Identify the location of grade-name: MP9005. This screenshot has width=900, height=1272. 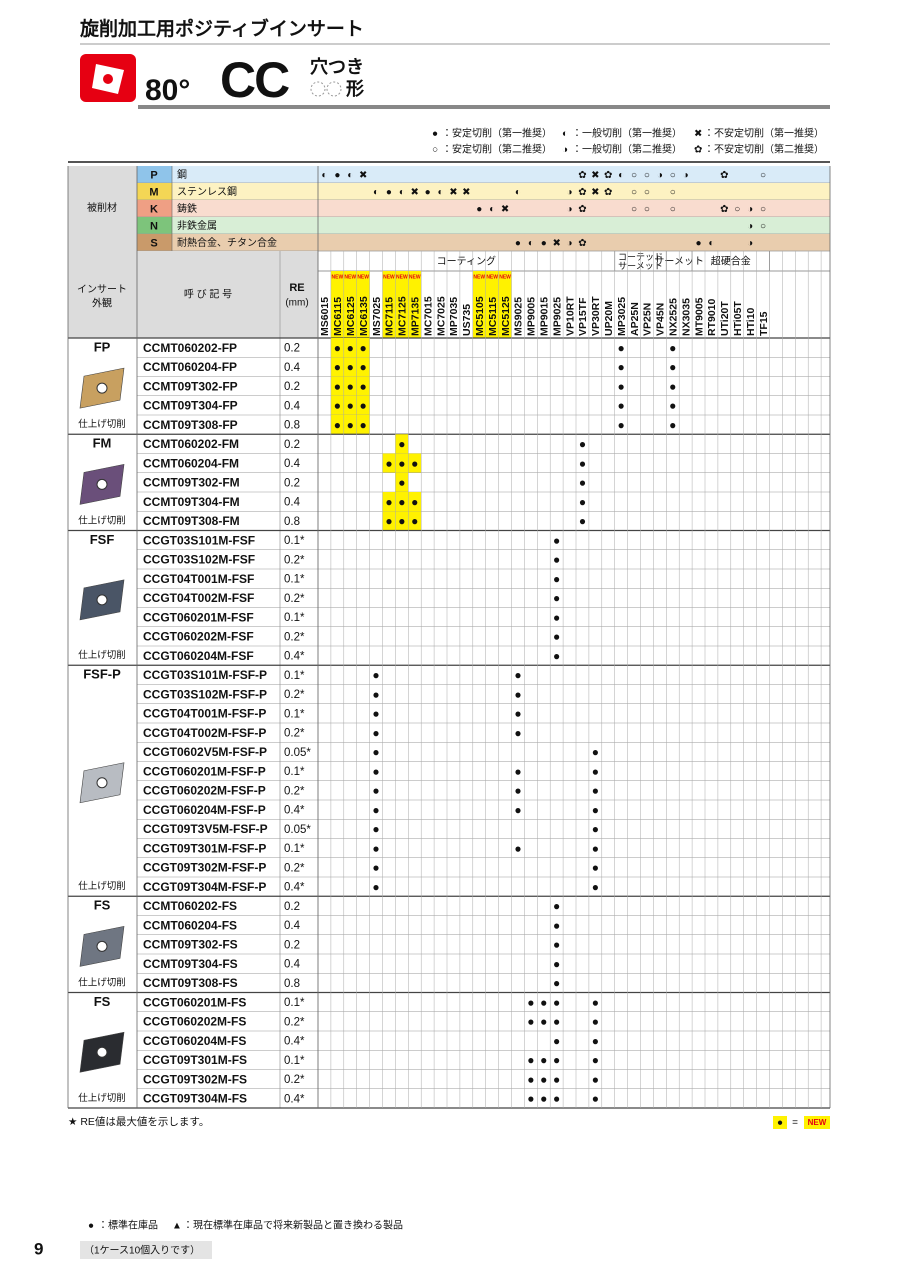
(532, 316).